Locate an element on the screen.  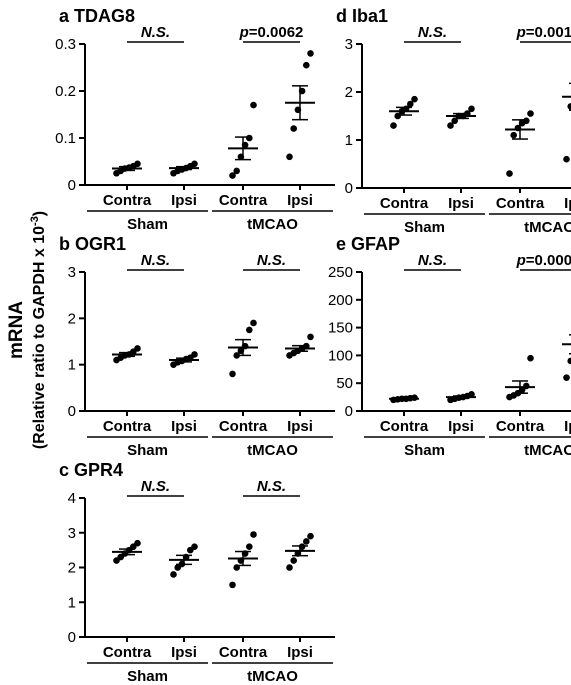
panel-gene-name: OGR1 is located at coordinates (100, 244).